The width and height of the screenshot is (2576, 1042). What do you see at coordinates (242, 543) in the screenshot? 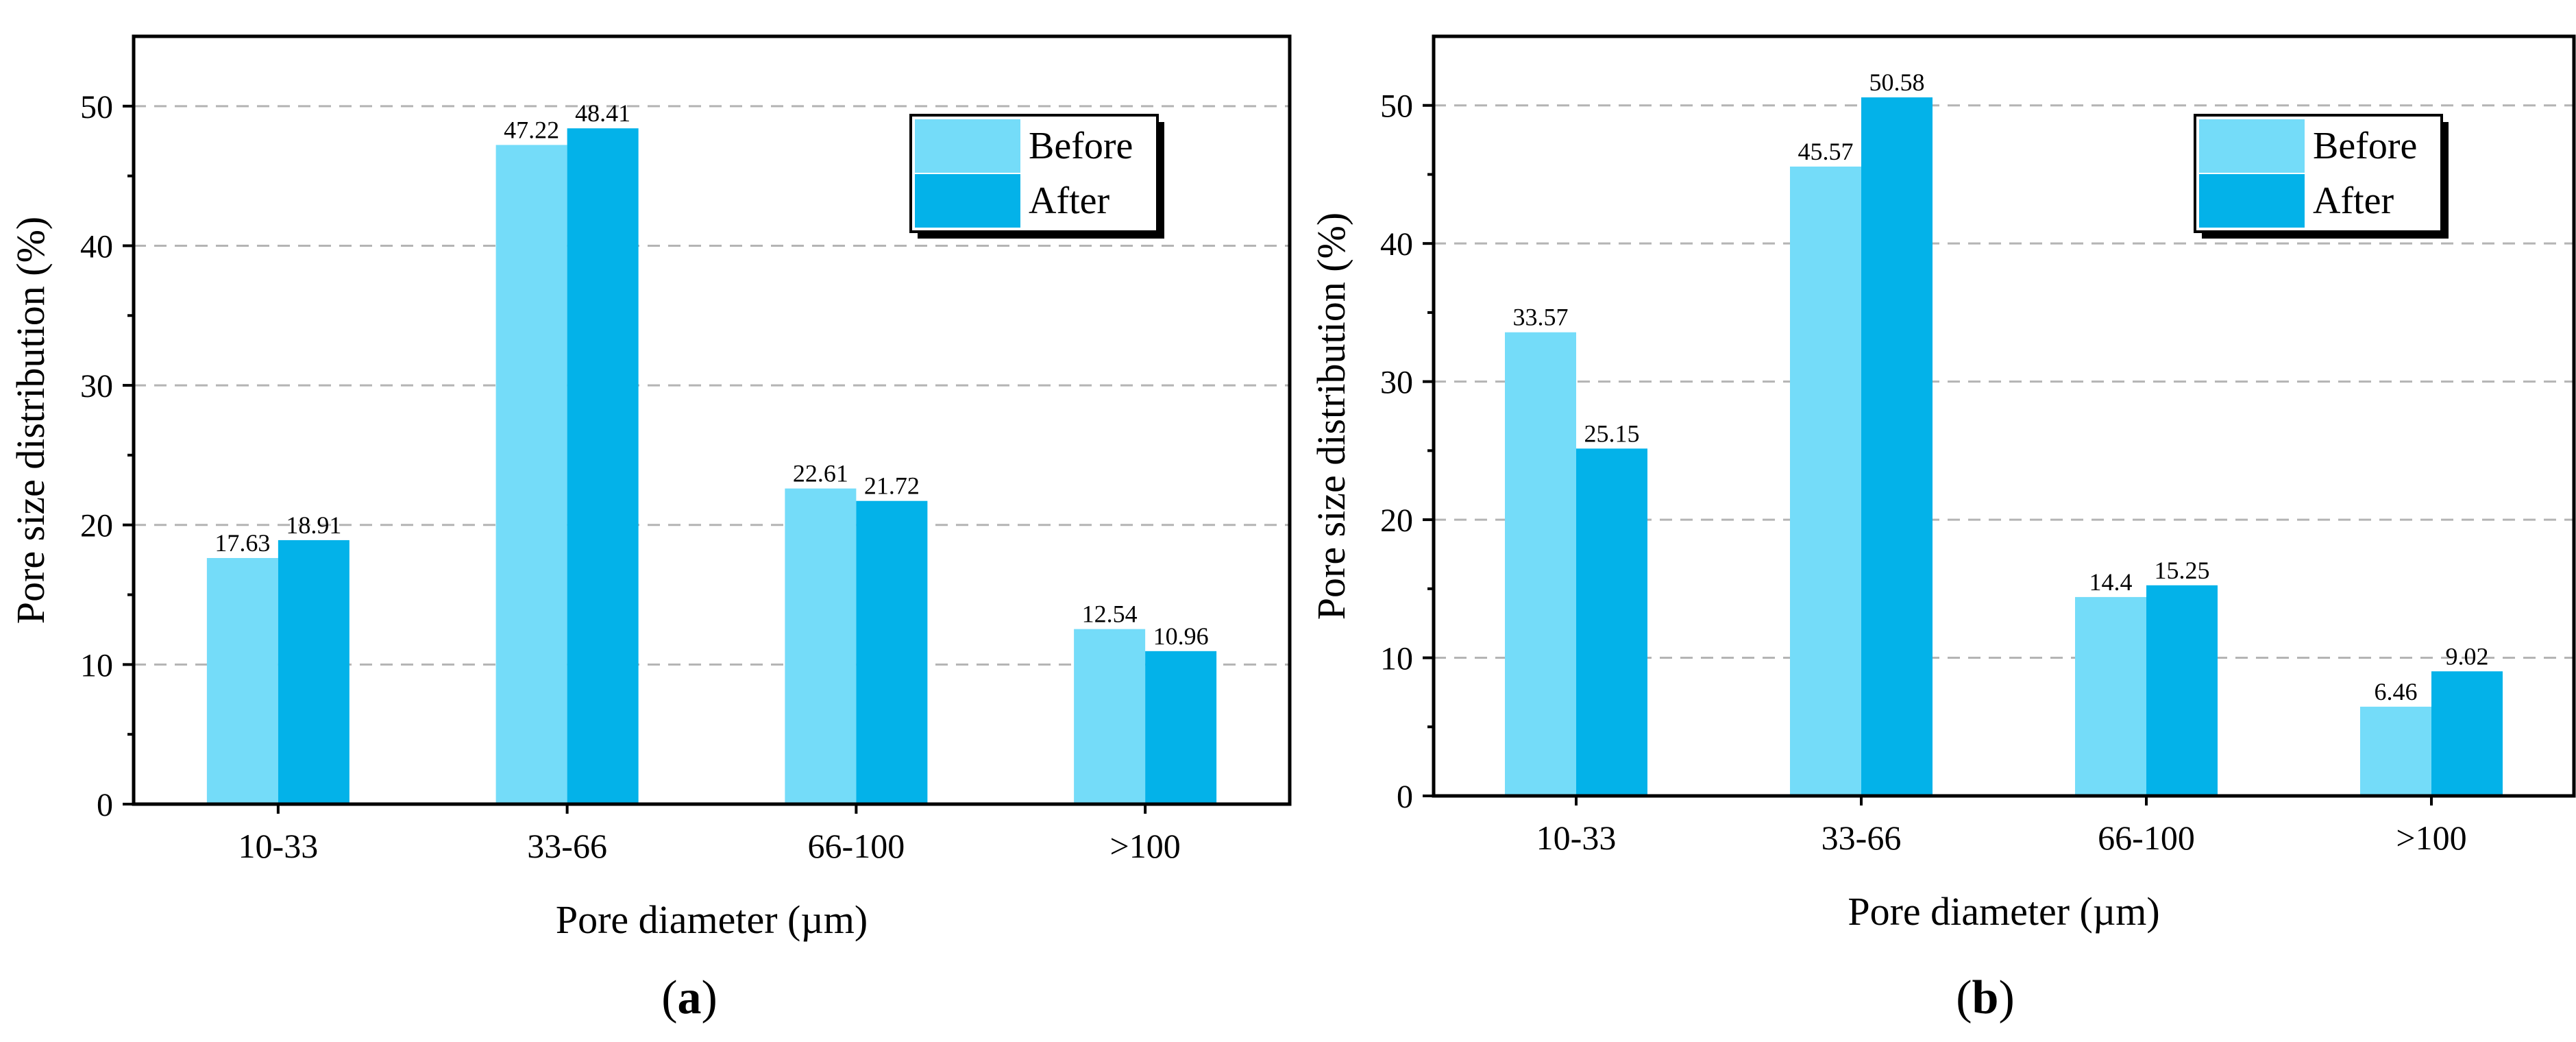
I see `data-label: 17.63` at bounding box center [242, 543].